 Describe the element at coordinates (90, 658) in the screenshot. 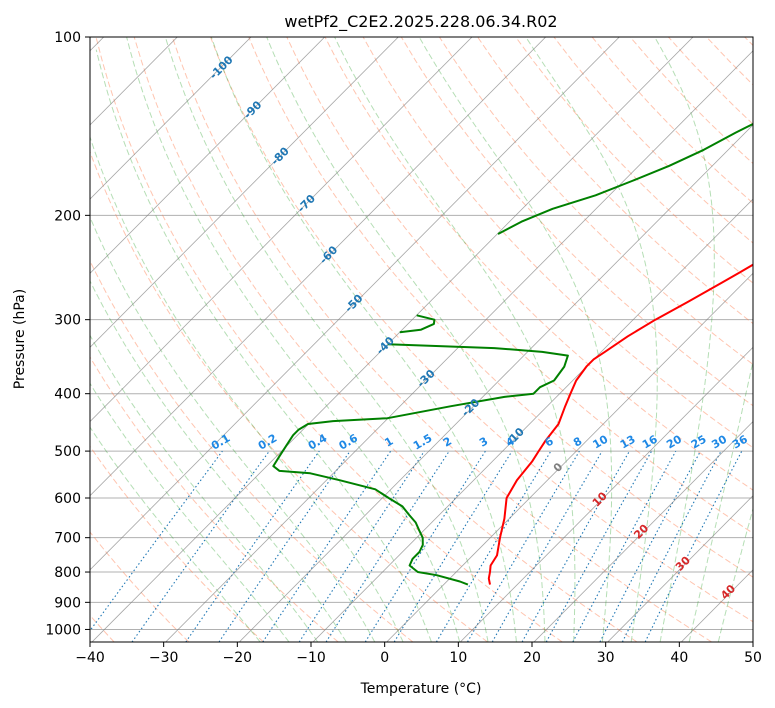

I see `x-tick-label: −40` at that location.